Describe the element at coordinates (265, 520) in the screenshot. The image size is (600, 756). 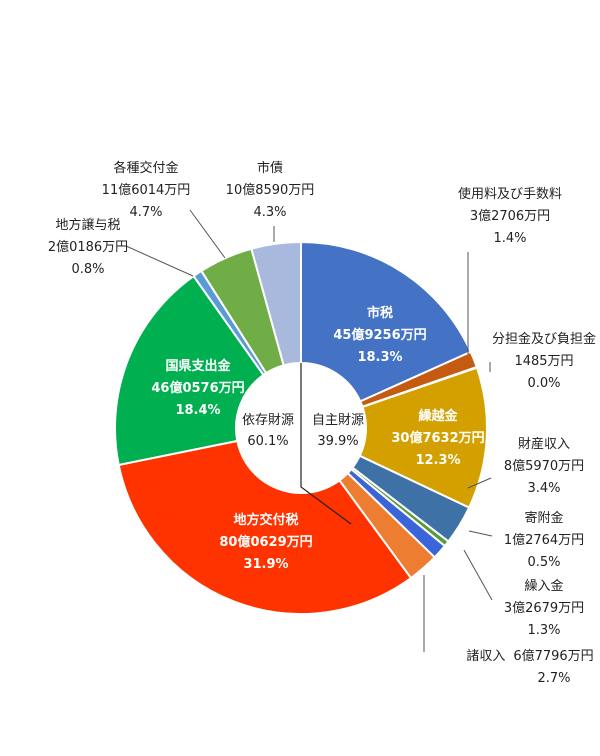
I see `slice-name-8: 地方交付税` at that location.